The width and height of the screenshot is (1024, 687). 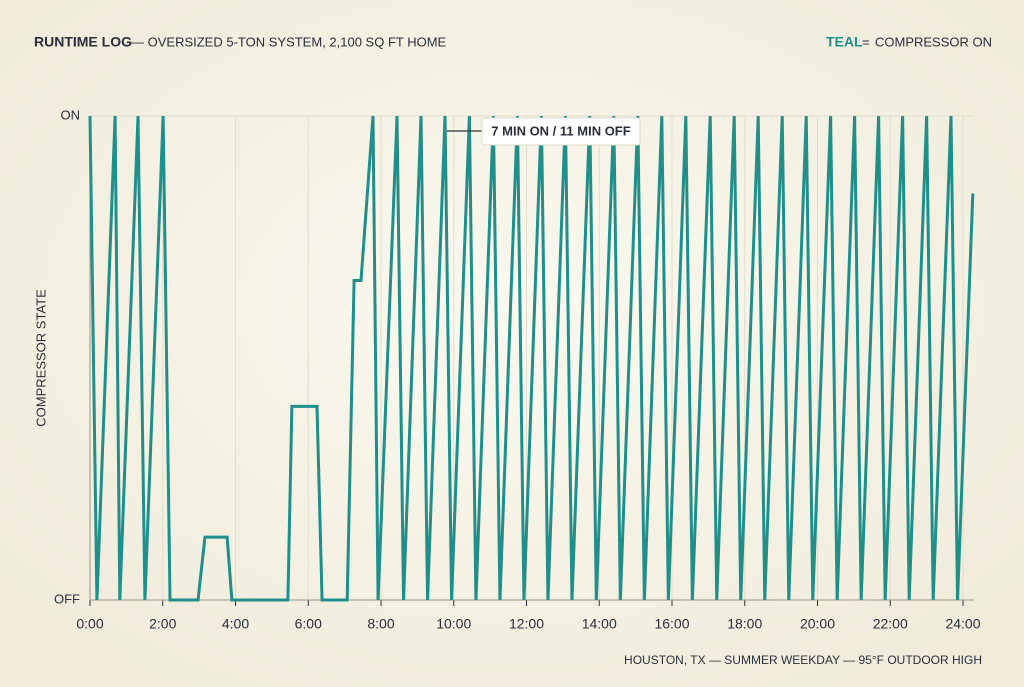 I want to click on x-tick-label: 20:00, so click(x=817, y=624).